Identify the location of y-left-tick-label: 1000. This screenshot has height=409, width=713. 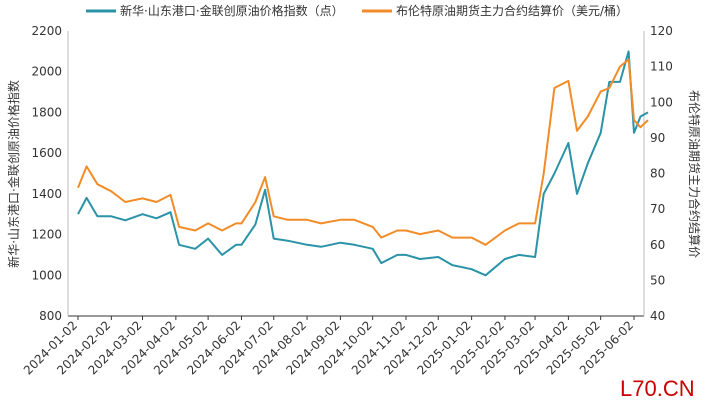
(46, 275).